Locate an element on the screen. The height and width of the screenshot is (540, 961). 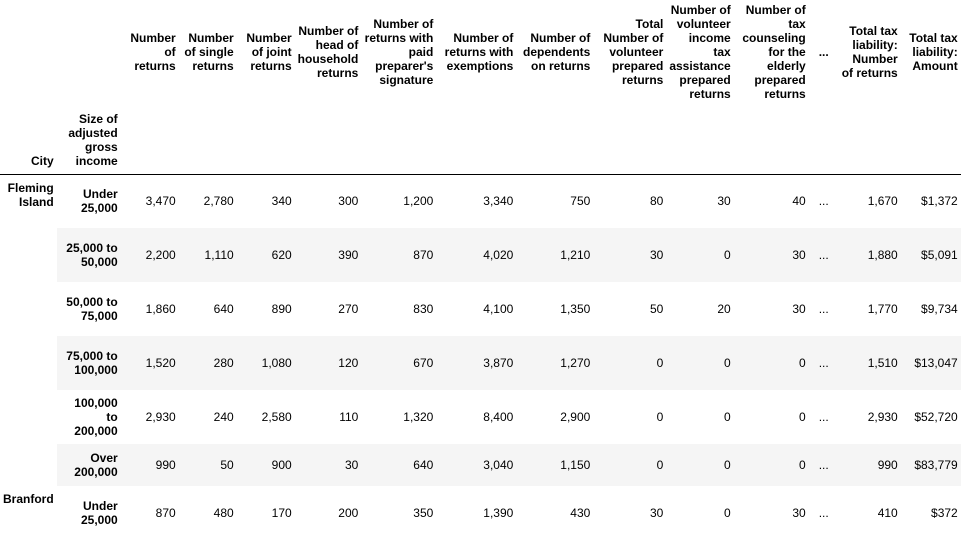
table-cell: 200 is located at coordinates (348, 513).